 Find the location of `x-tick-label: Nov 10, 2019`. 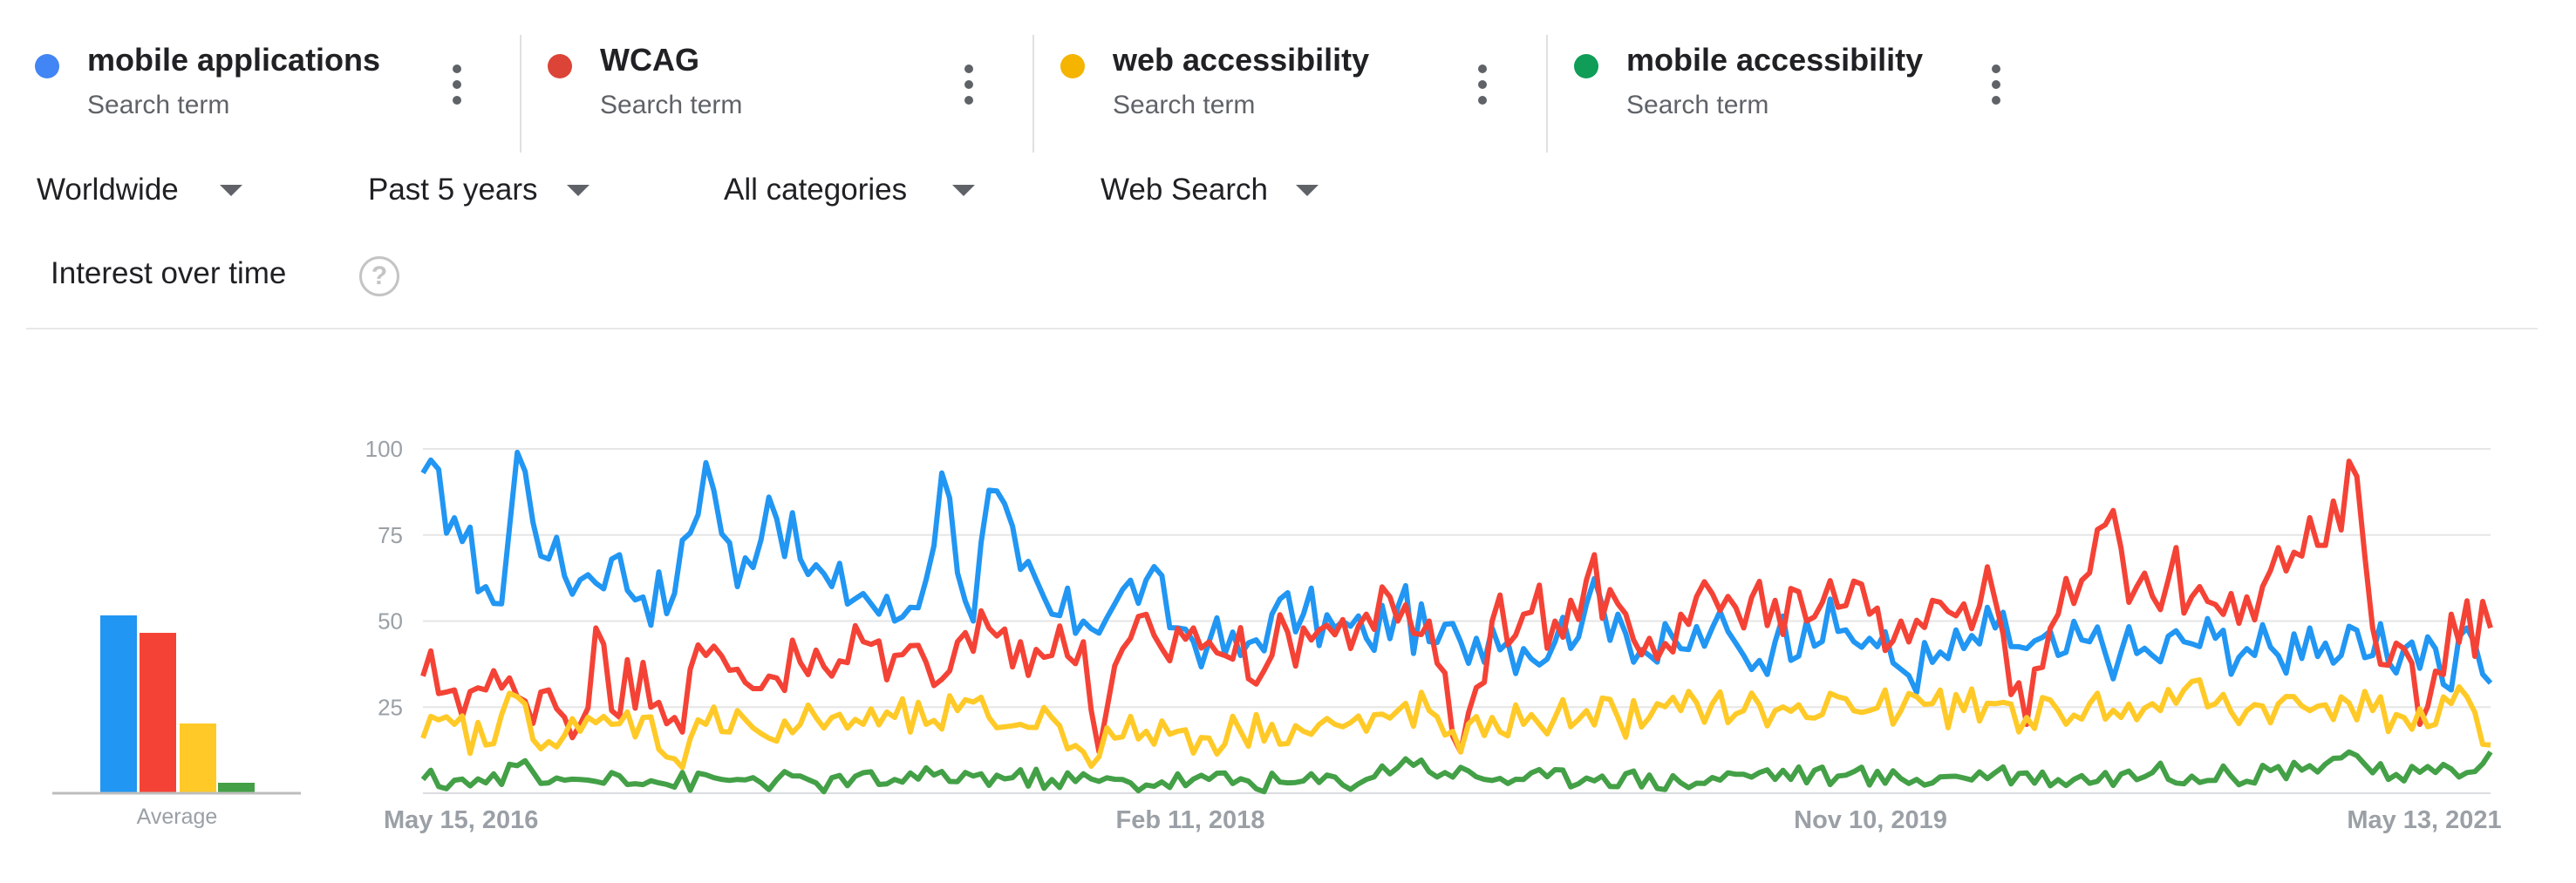

x-tick-label: Nov 10, 2019 is located at coordinates (1871, 820).